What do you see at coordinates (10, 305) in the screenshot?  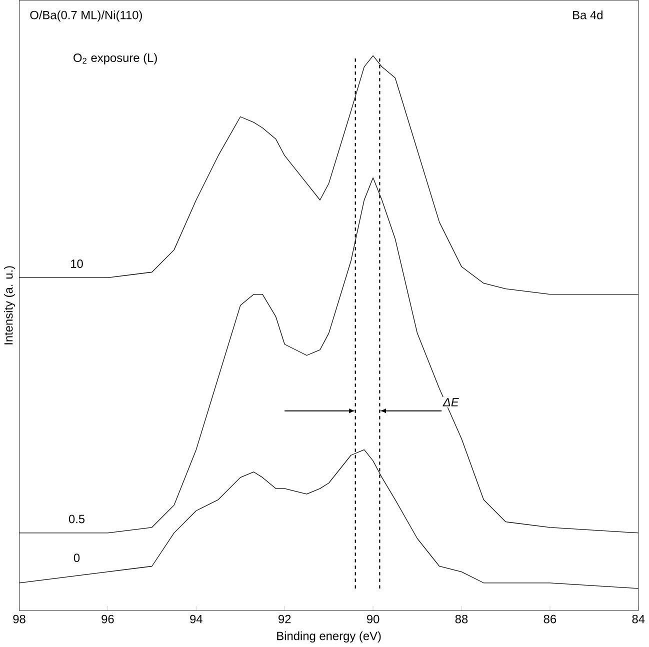 I see `y-axis-title: Intensity (a. u.)` at bounding box center [10, 305].